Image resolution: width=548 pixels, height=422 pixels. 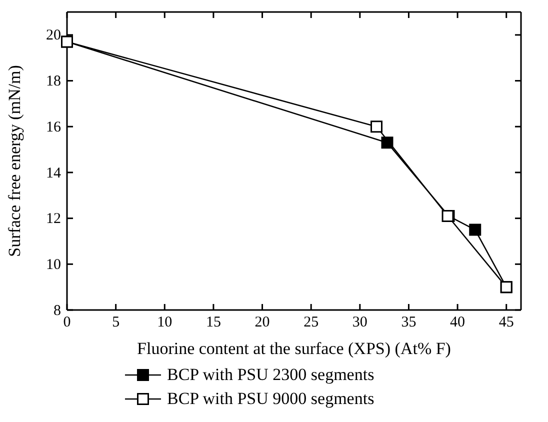 I want to click on x-tick-label: 40, so click(x=458, y=322).